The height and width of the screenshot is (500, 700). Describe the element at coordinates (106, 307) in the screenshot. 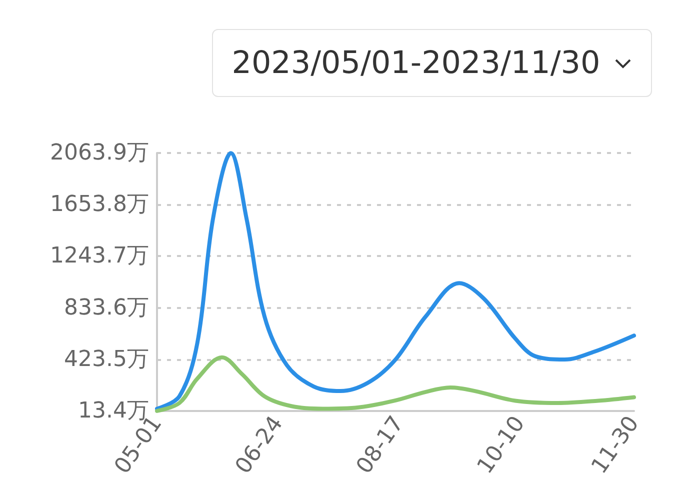

I see `y-tick-label: 833.6万` at that location.